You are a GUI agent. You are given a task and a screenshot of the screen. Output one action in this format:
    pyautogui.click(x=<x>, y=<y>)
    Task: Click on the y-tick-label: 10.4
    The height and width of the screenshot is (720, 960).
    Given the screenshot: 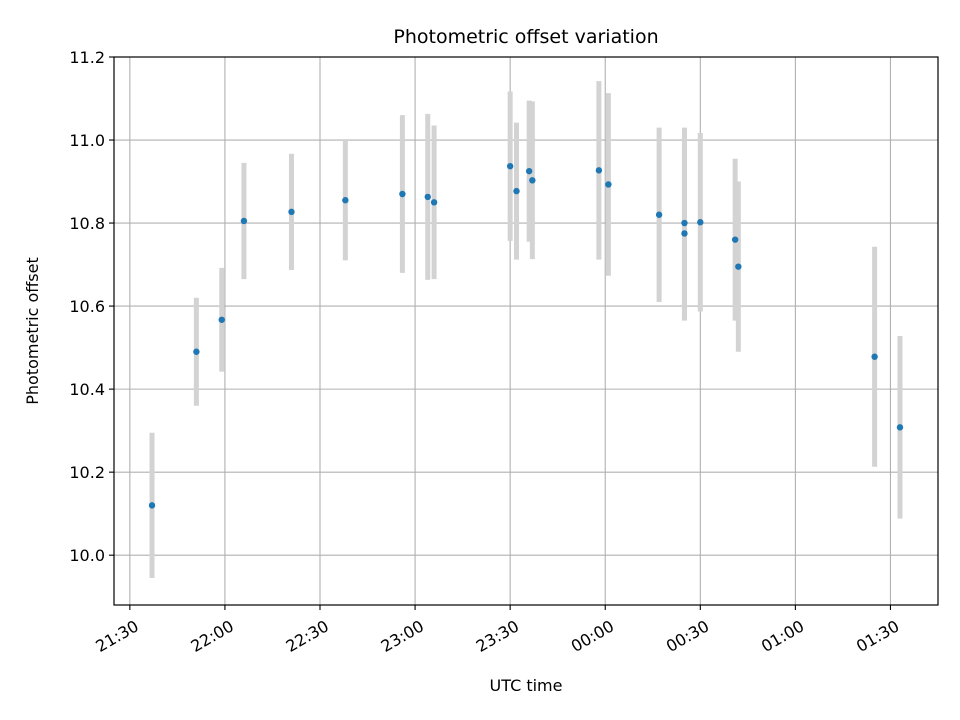 What is the action you would take?
    pyautogui.click(x=87, y=389)
    